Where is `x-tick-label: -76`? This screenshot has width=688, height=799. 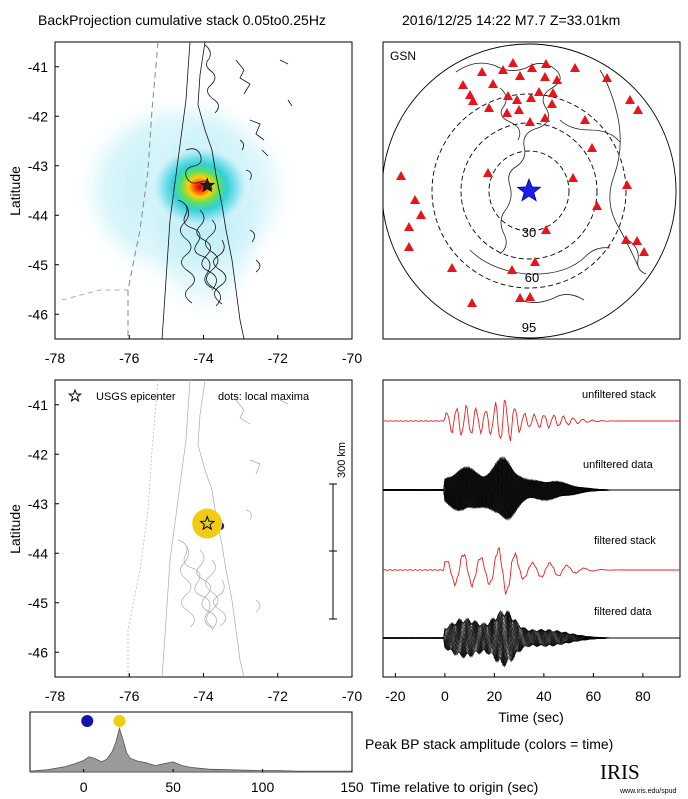 x-tick-label: -76 is located at coordinates (129, 696).